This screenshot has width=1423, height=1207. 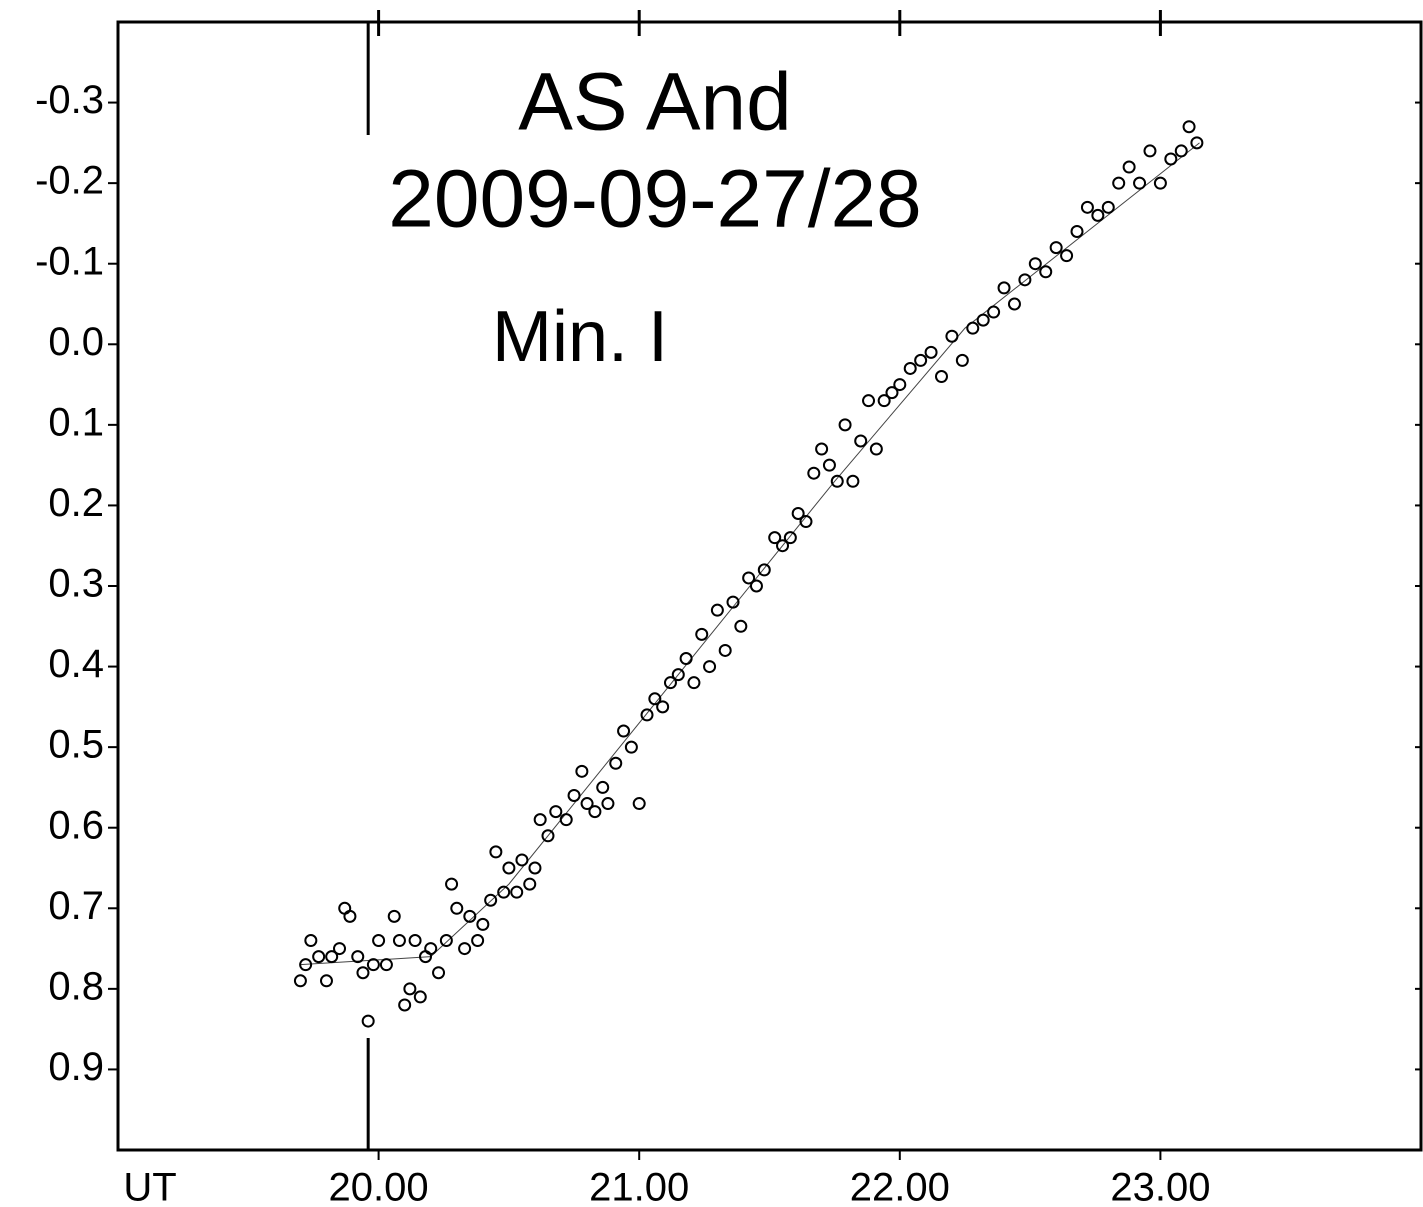 I want to click on y-tick-label: 0.6, so click(x=76, y=825).